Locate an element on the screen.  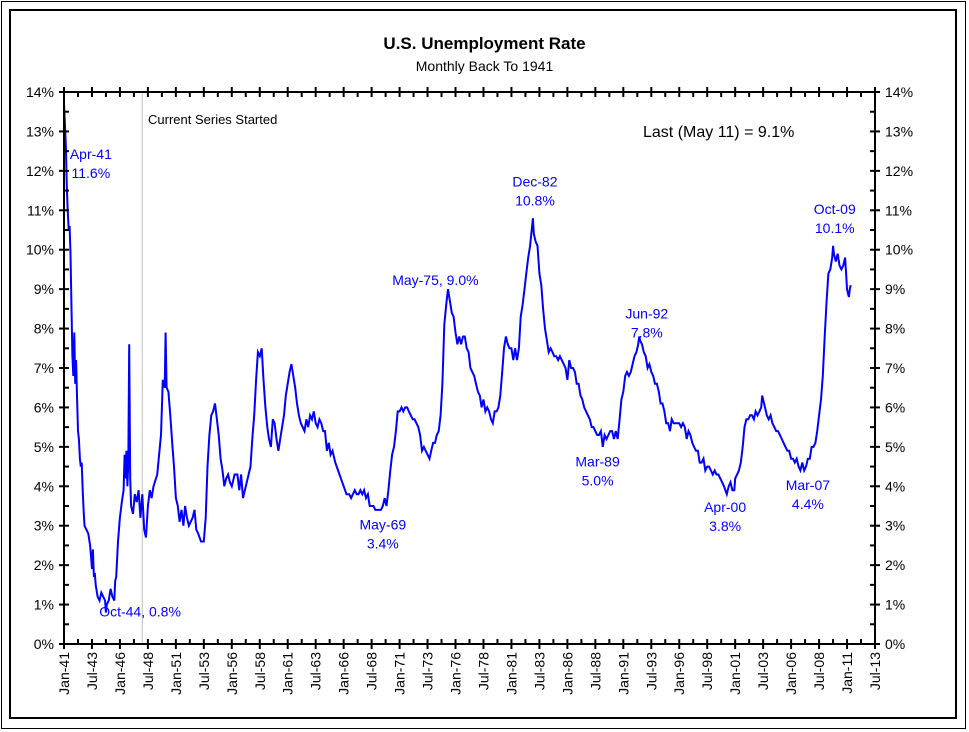
x-tick-label: Jan-71 is located at coordinates (400, 673).